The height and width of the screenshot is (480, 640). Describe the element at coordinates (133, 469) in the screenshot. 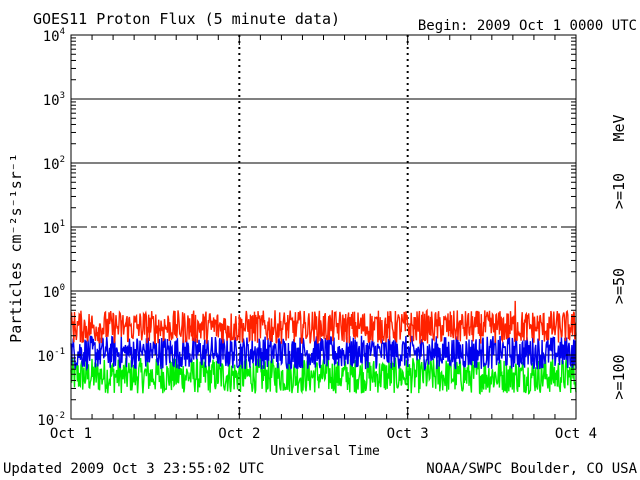

I see `updated-timestamp: Updated 2009 Oct 3 23:55:02 UTC` at that location.